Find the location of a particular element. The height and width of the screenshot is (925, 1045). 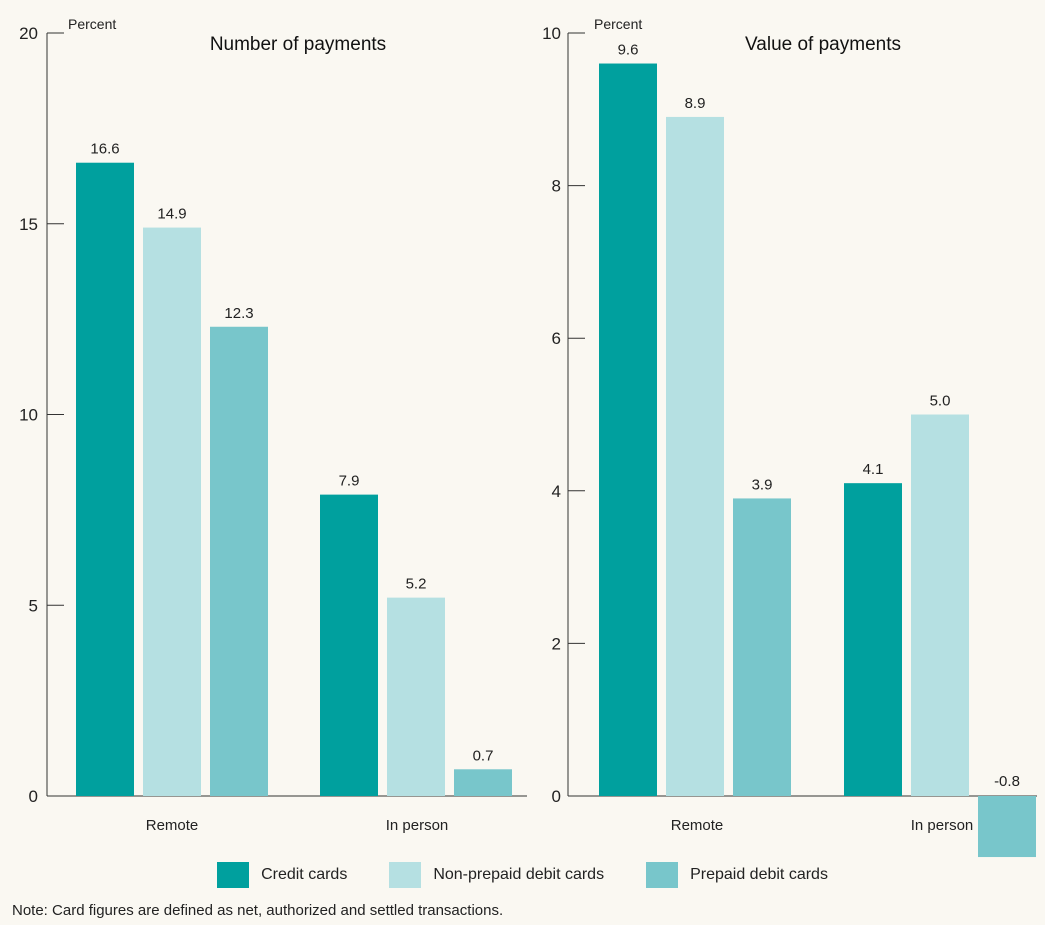

y-tick-label: 20 is located at coordinates (28, 33).